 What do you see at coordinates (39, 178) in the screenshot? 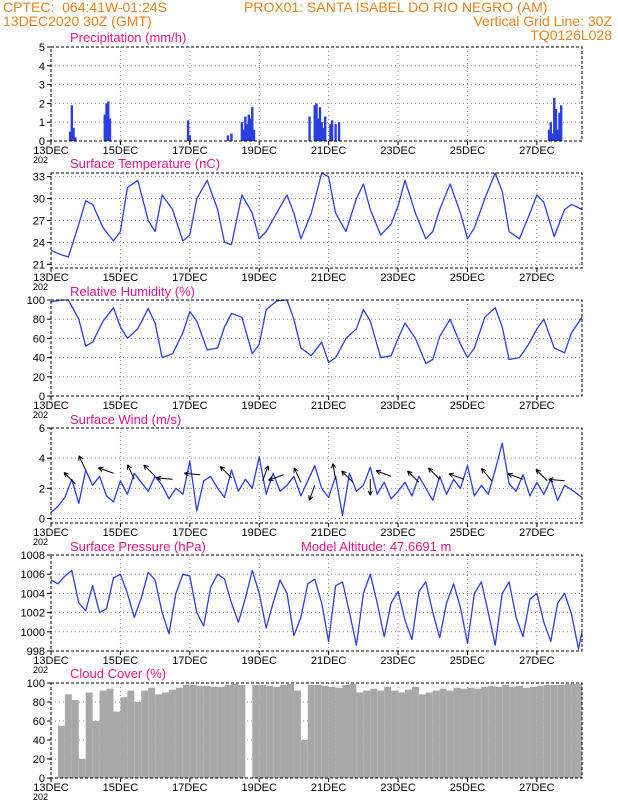
I see `temp-ytick-label: 33` at bounding box center [39, 178].